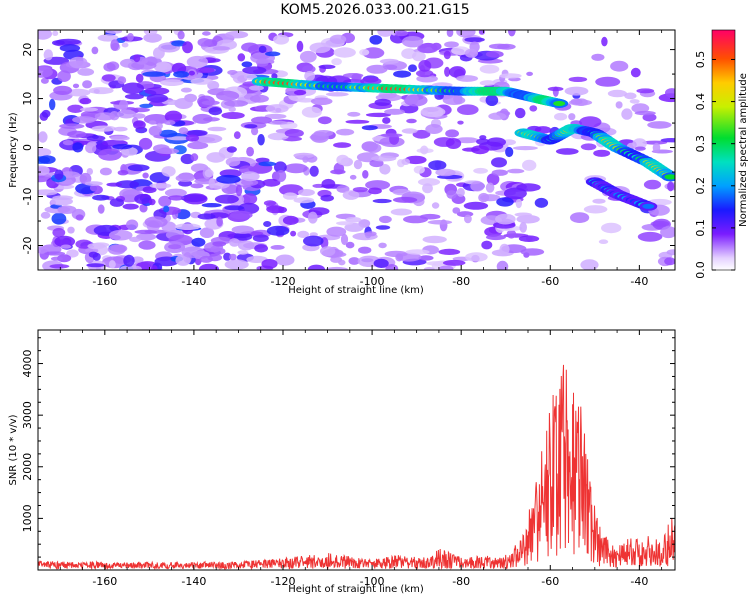 This screenshot has width=750, height=600. What do you see at coordinates (723, 150) in the screenshot?
I see `colorbar-gradient` at bounding box center [723, 150].